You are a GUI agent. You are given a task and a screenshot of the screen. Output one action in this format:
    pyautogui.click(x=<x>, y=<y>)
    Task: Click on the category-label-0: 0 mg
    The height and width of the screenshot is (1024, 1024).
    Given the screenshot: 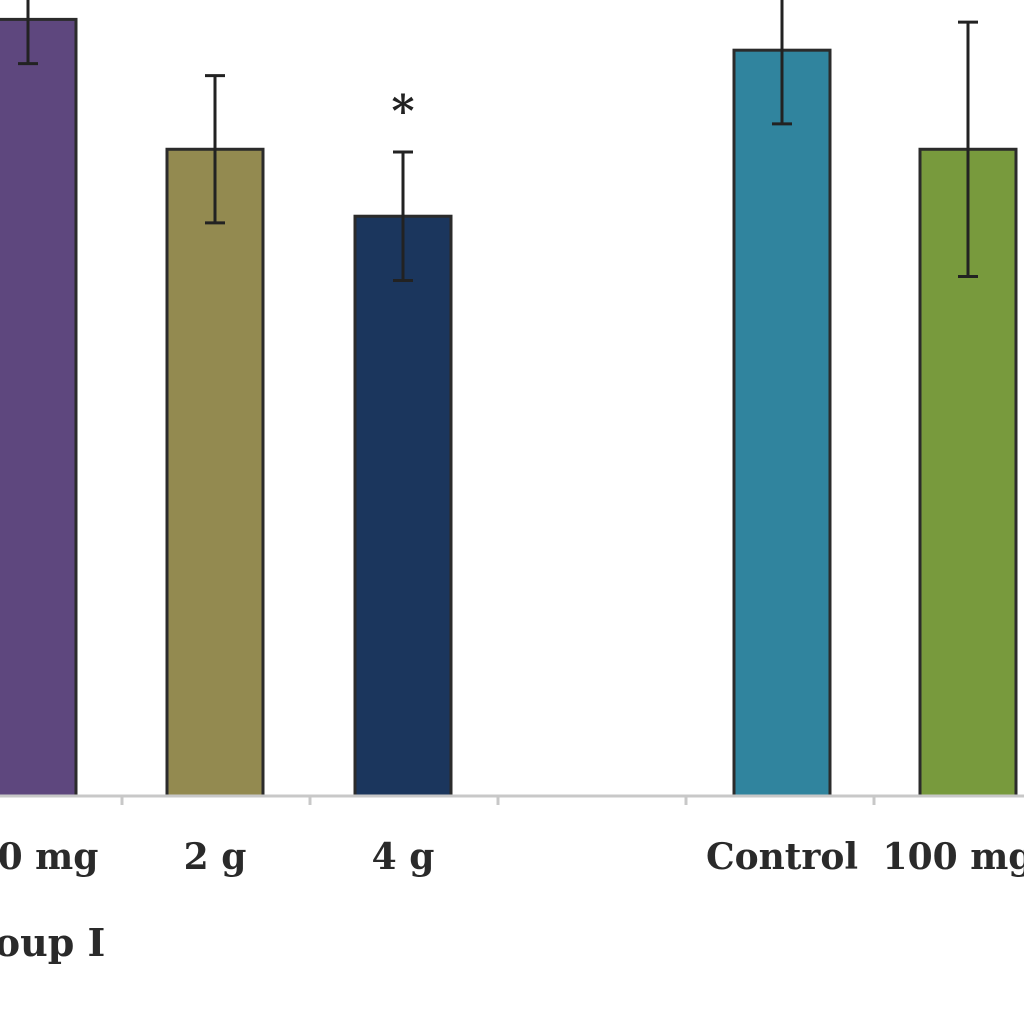 What is the action you would take?
    pyautogui.click(x=49, y=857)
    